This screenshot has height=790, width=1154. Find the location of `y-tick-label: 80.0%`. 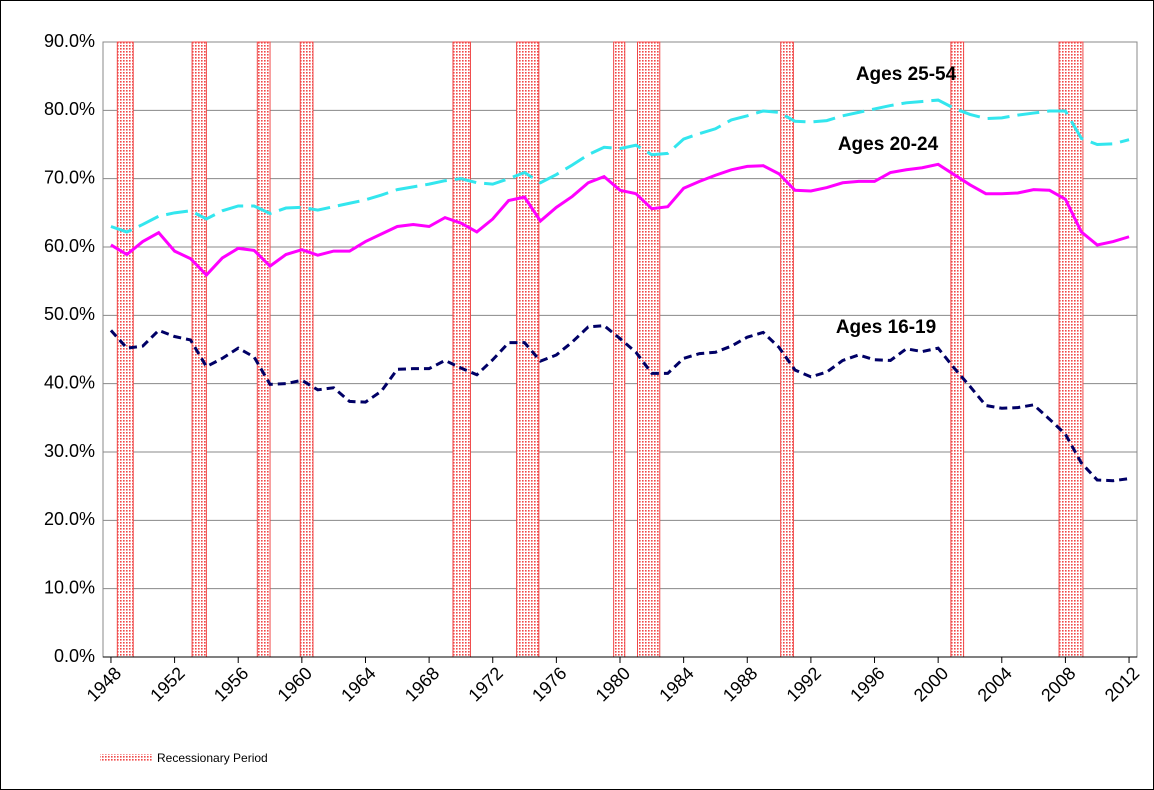

y-tick-label: 80.0% is located at coordinates (69, 109).